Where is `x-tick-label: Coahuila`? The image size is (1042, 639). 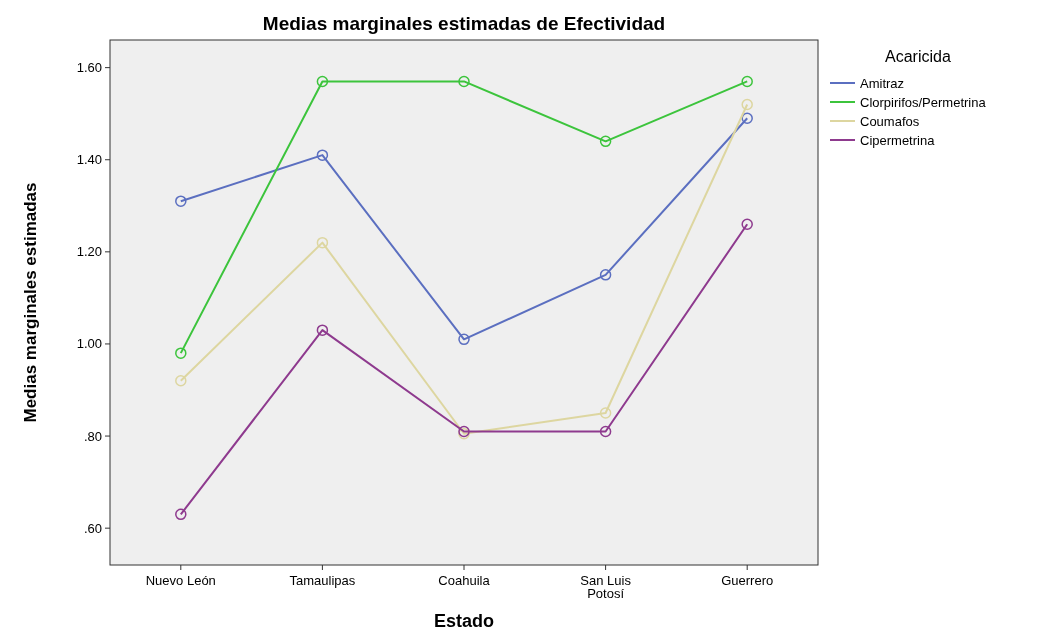
x-tick-label: Coahuila is located at coordinates (464, 580).